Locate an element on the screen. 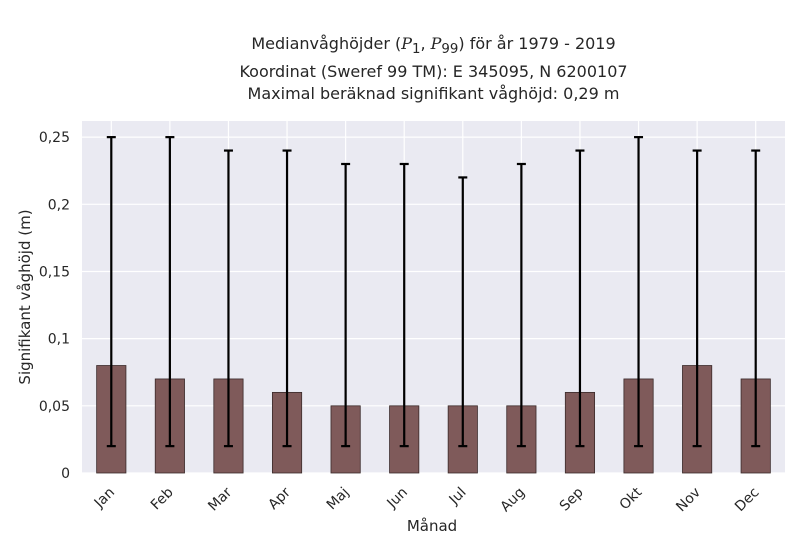 The image size is (800, 550). x-tick-label: Nov is located at coordinates (688, 500).